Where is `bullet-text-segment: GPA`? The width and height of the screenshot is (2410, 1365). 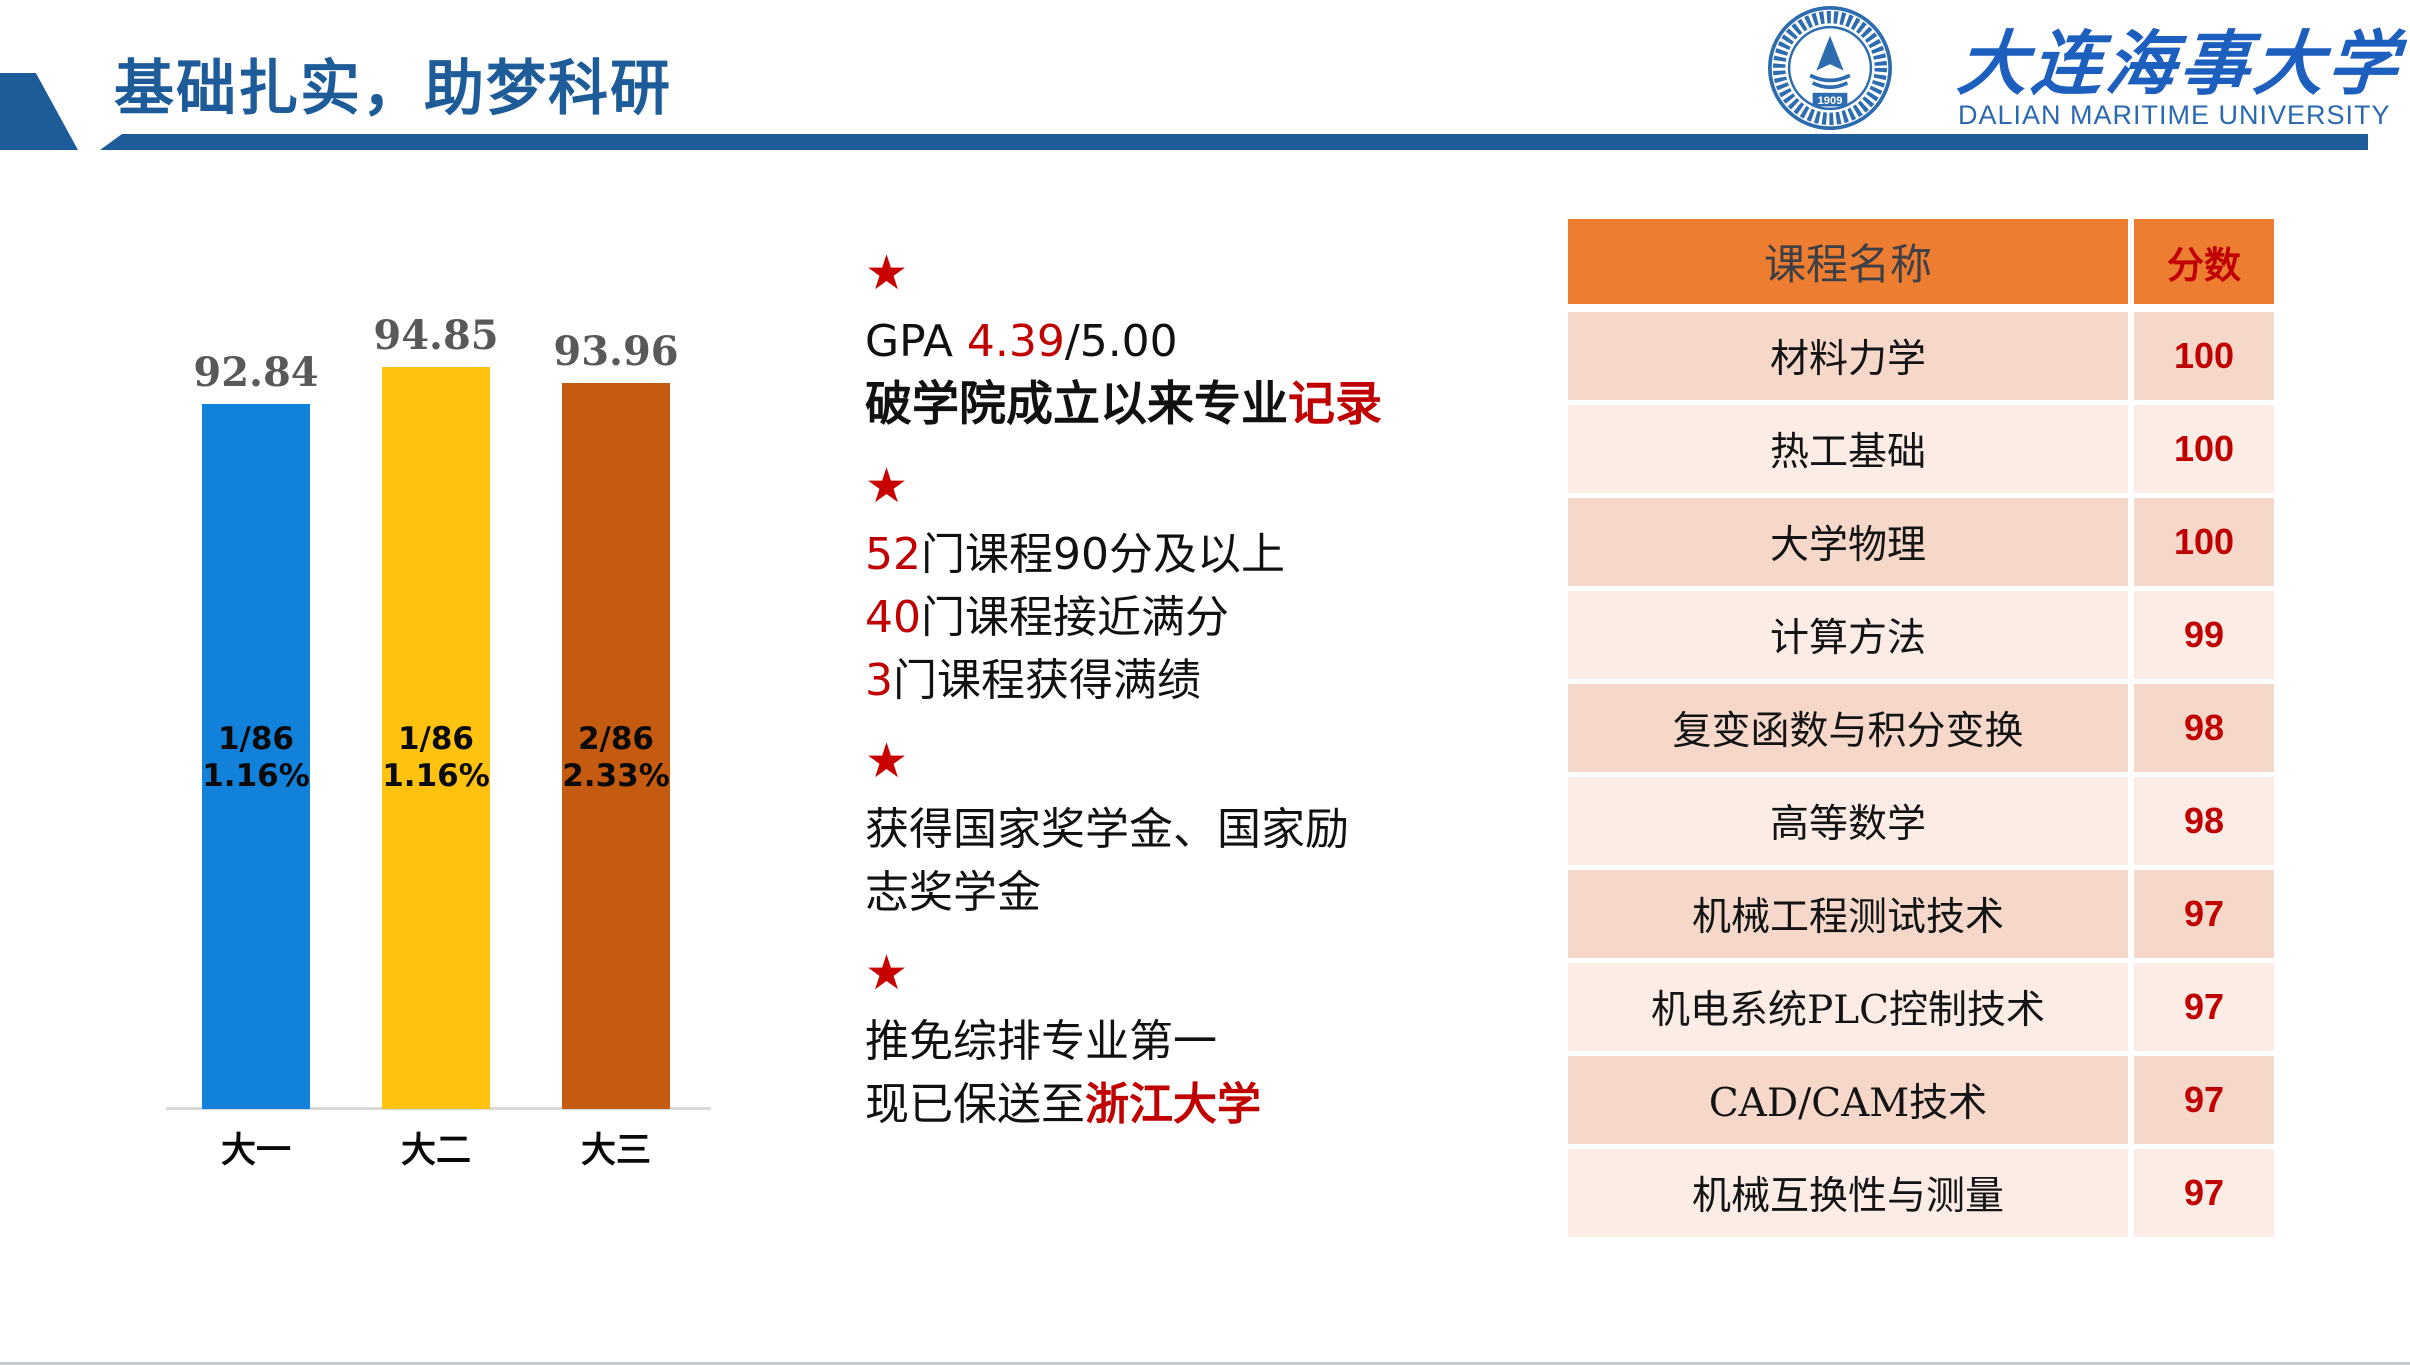 bullet-text-segment: GPA is located at coordinates (916, 341).